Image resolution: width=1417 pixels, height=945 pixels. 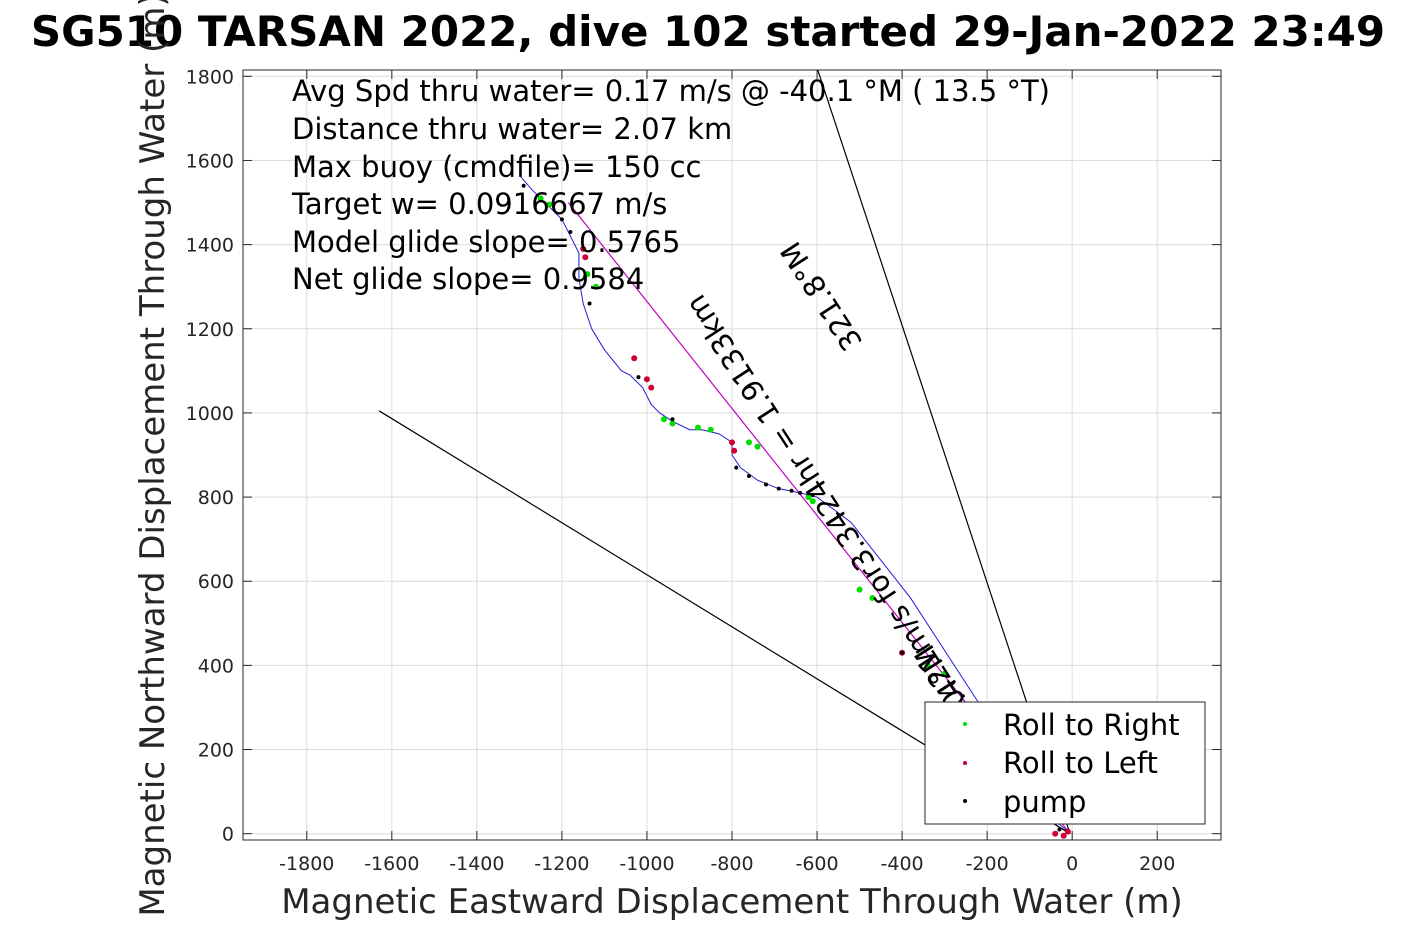 What do you see at coordinates (902, 864) in the screenshot?
I see `x-tick-label: -400` at bounding box center [902, 864].